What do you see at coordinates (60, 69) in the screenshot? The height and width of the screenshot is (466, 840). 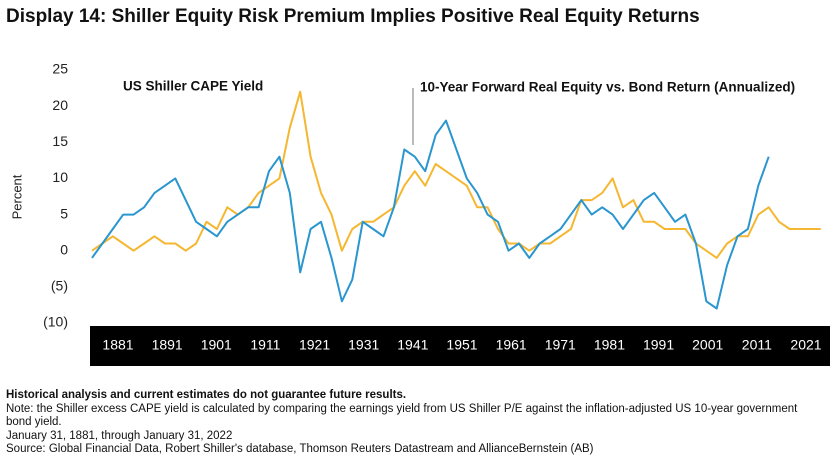 I see `y-tick-label: 25` at bounding box center [60, 69].